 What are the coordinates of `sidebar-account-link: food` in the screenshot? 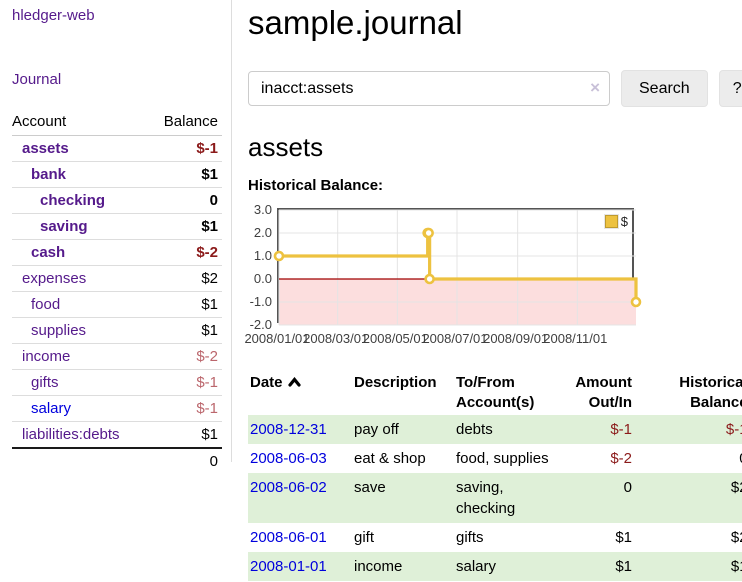 It's located at (46, 304).